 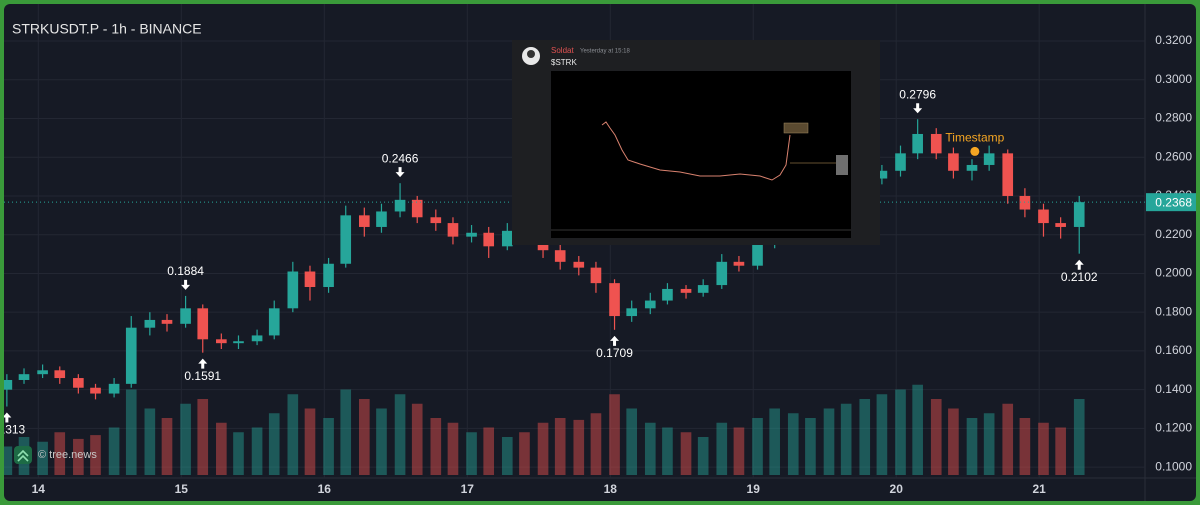 What do you see at coordinates (564, 62) in the screenshot?
I see `inset-text: $STRK` at bounding box center [564, 62].